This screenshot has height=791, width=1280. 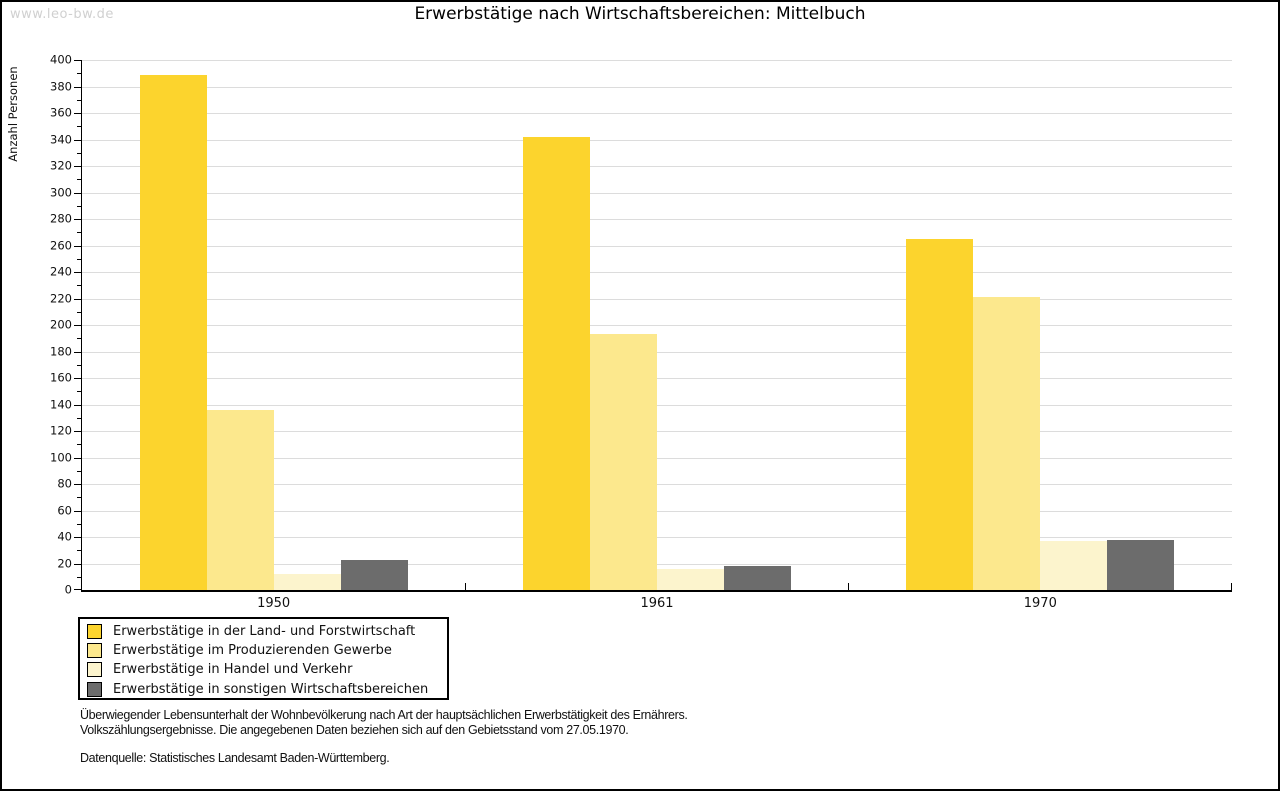 I want to click on y-tick-label-160: 160, so click(x=61, y=377).